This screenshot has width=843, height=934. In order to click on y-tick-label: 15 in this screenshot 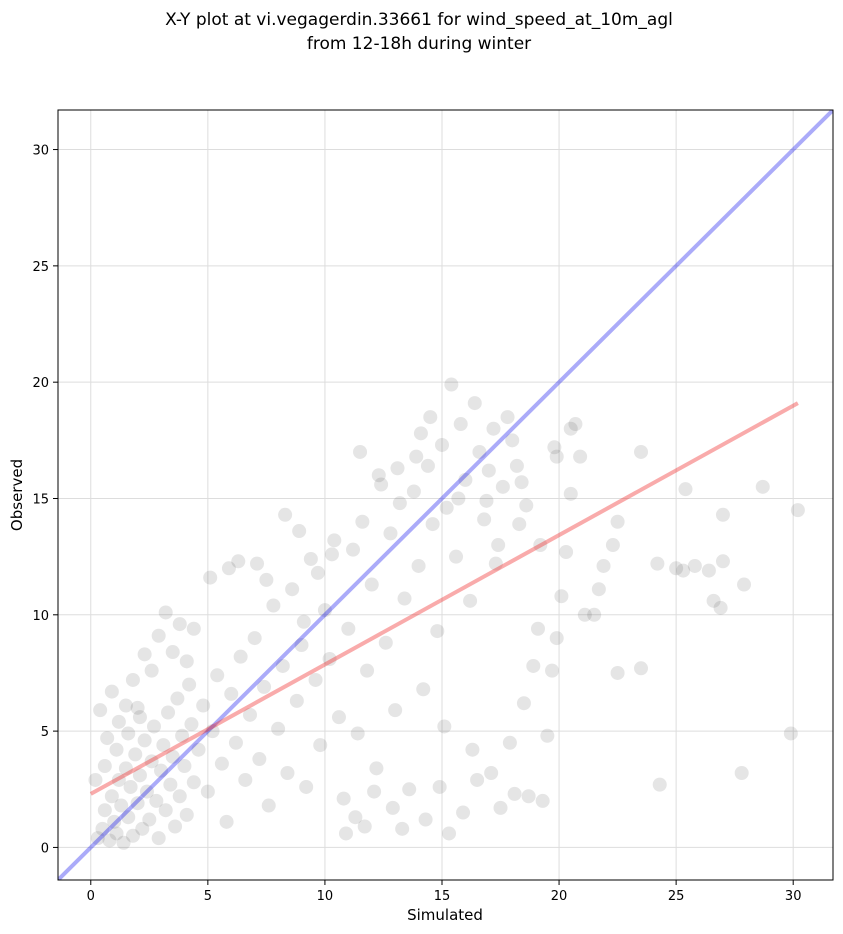, I will do `click(40, 499)`.